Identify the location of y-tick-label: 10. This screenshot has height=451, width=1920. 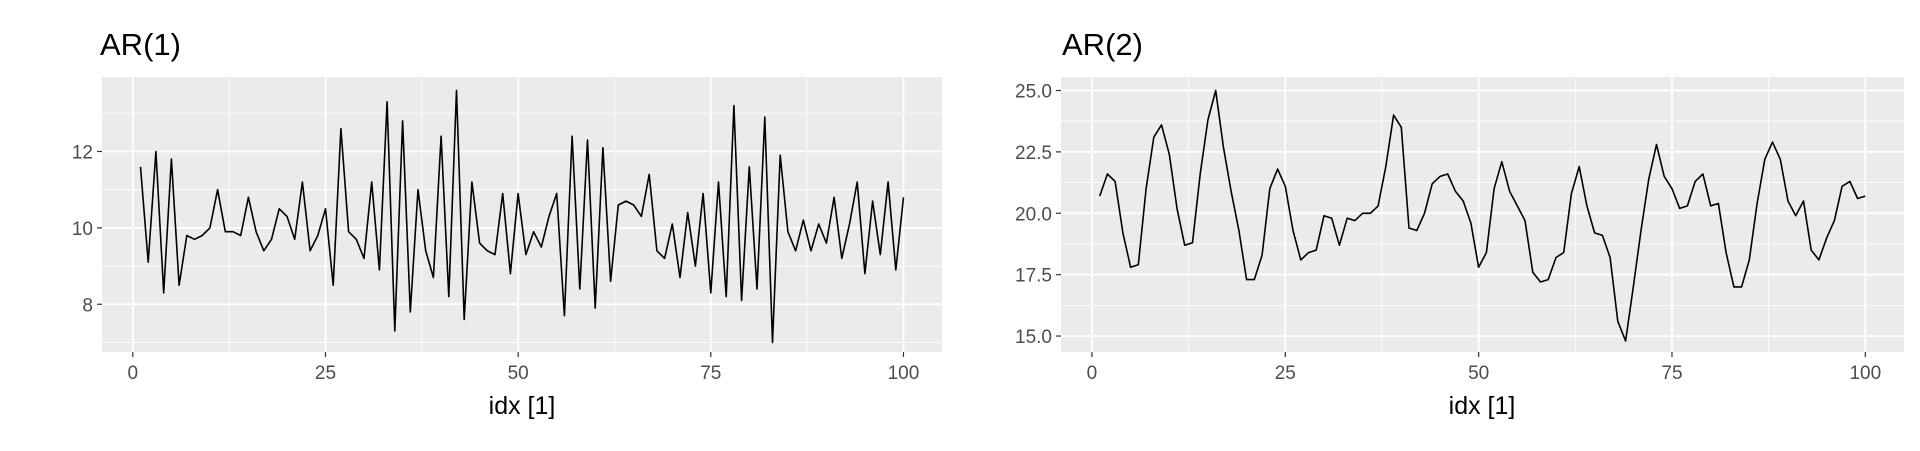
(82, 229).